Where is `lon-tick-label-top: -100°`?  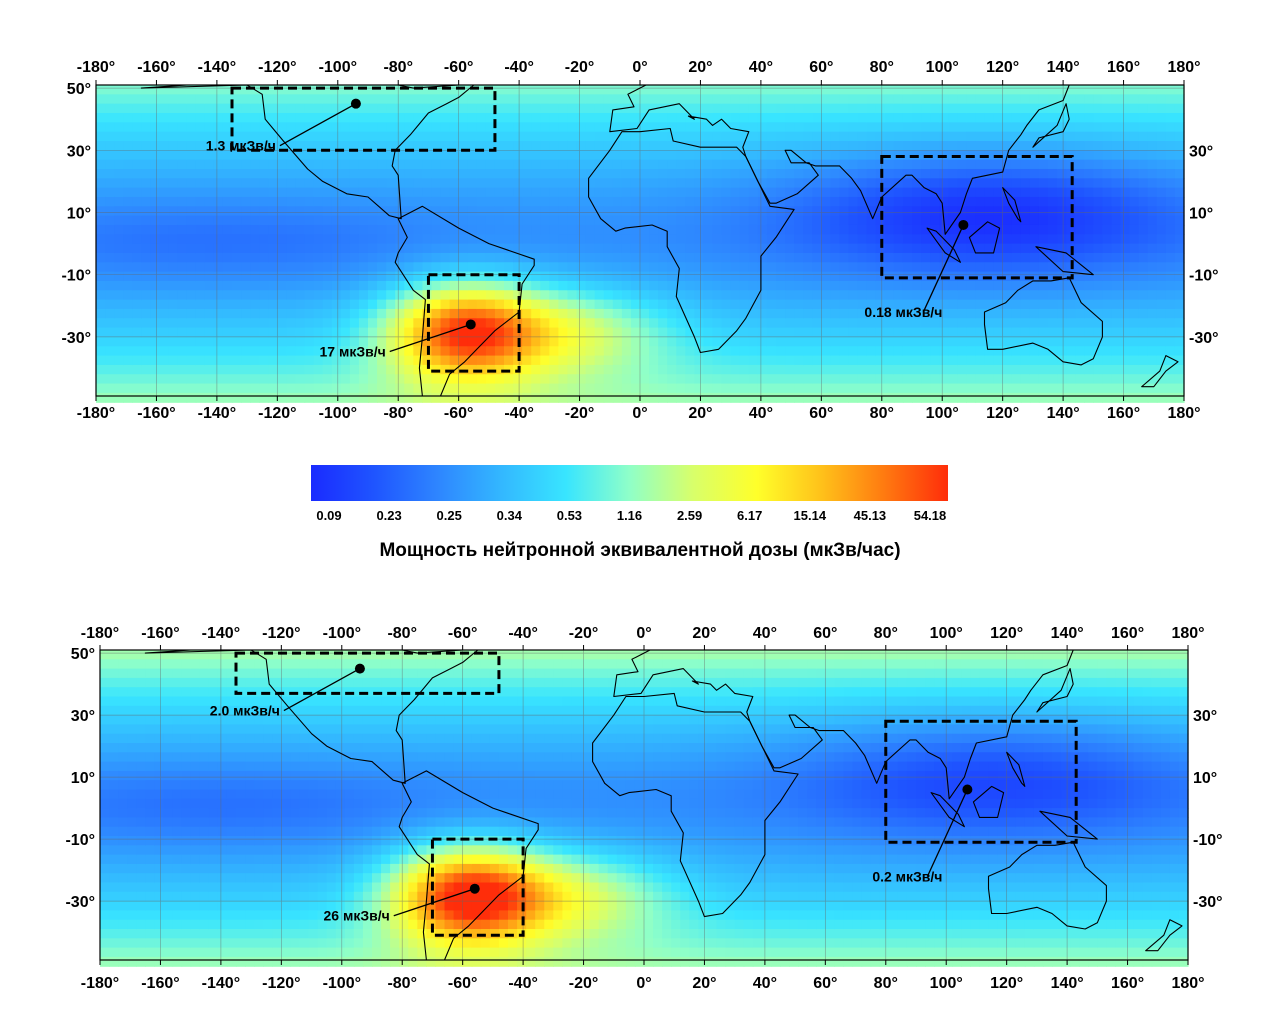 lon-tick-label-top: -100° is located at coordinates (342, 633).